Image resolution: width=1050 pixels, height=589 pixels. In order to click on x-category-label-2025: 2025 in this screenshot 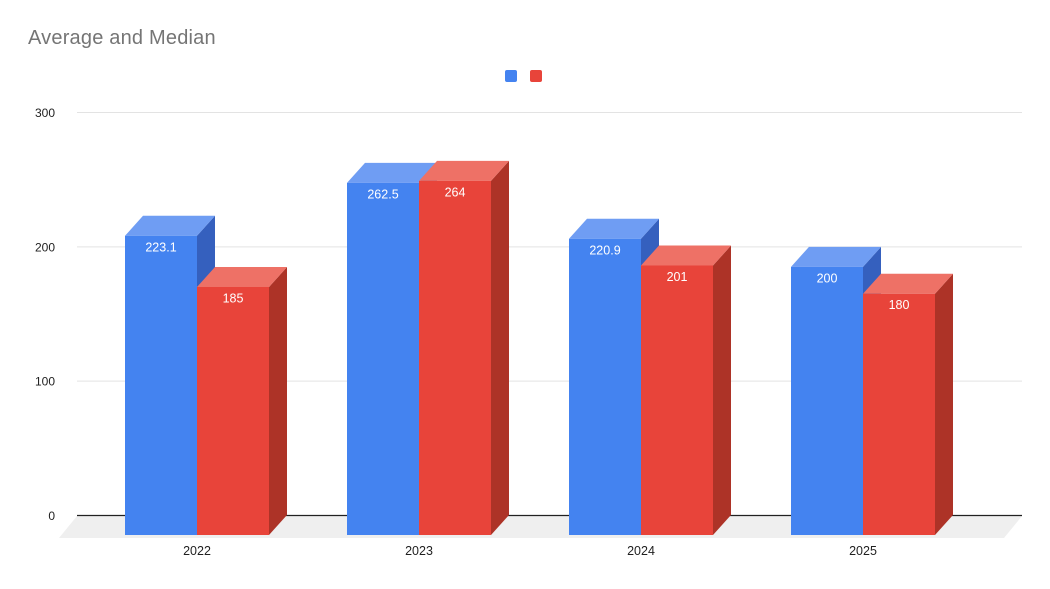, I will do `click(863, 551)`.